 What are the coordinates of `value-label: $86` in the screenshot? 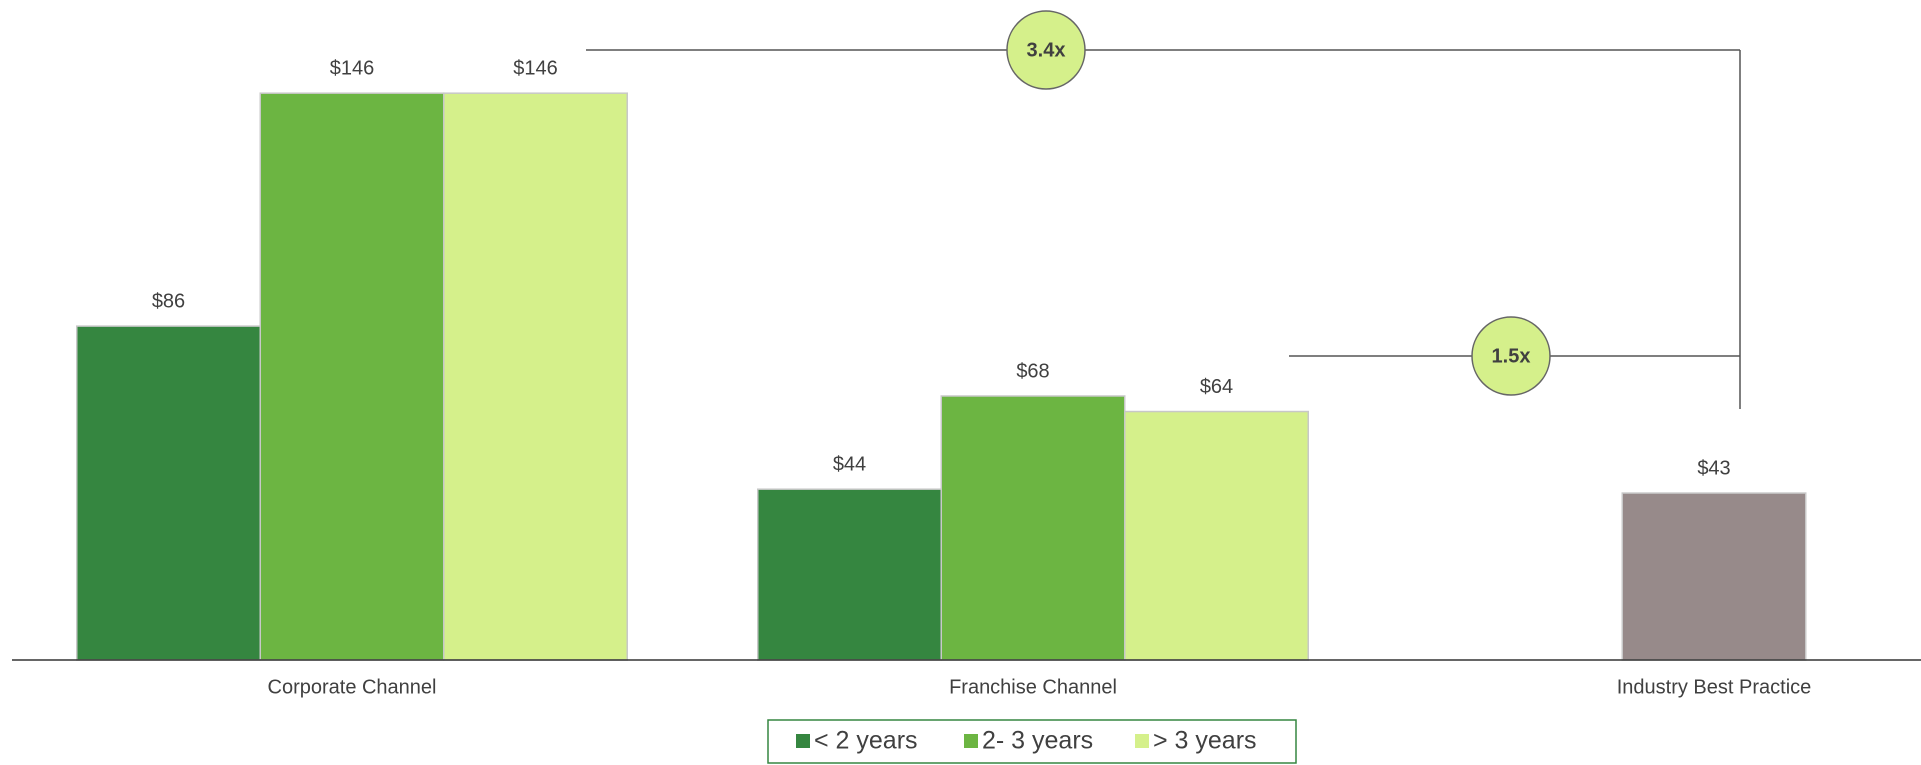 It's located at (168, 301).